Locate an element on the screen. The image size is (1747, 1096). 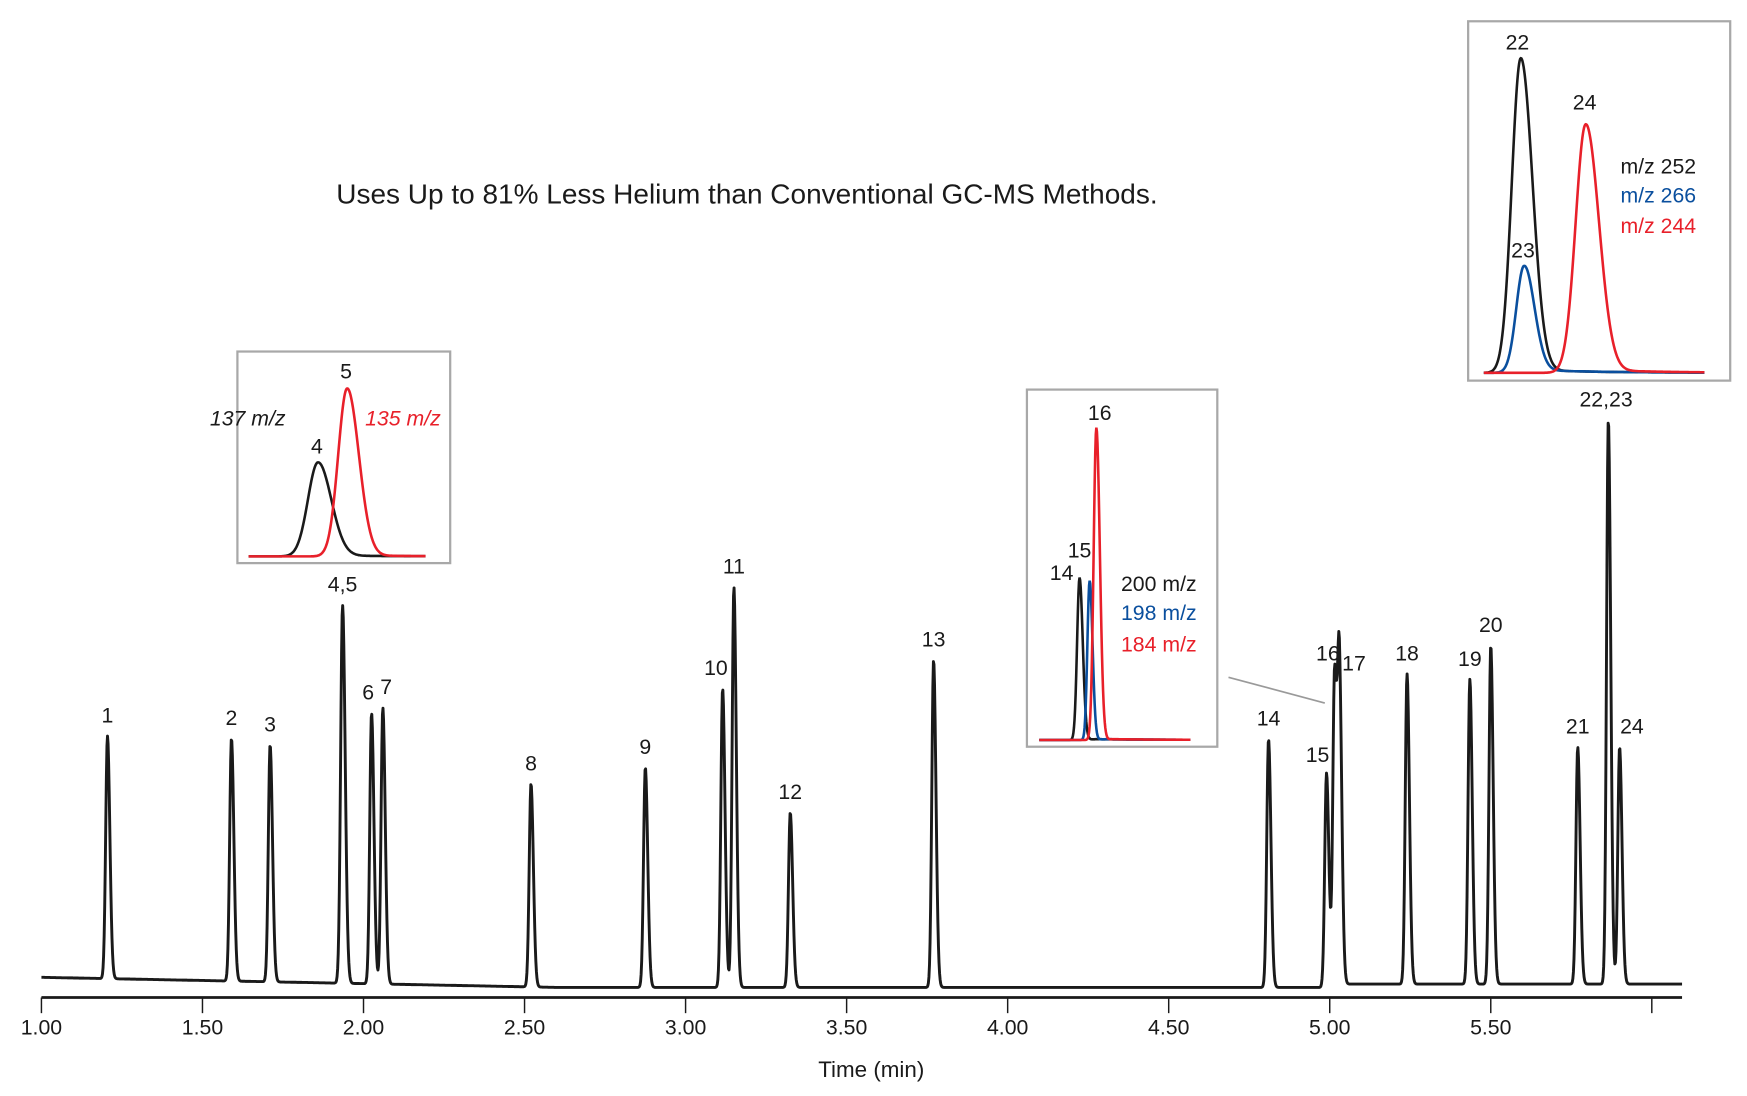
x-axis-label: Time (min) is located at coordinates (871, 1069).